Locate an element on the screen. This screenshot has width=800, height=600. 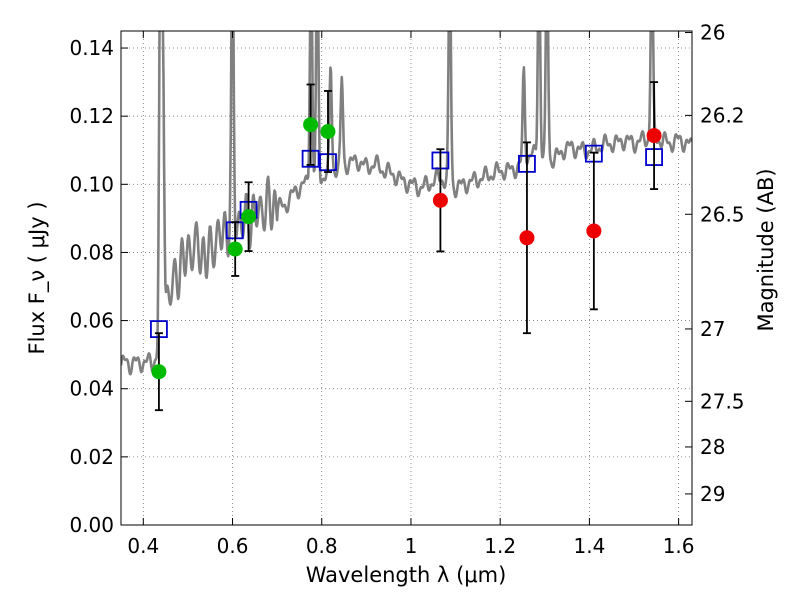
y-tick-label: 0.12 is located at coordinates (91, 116).